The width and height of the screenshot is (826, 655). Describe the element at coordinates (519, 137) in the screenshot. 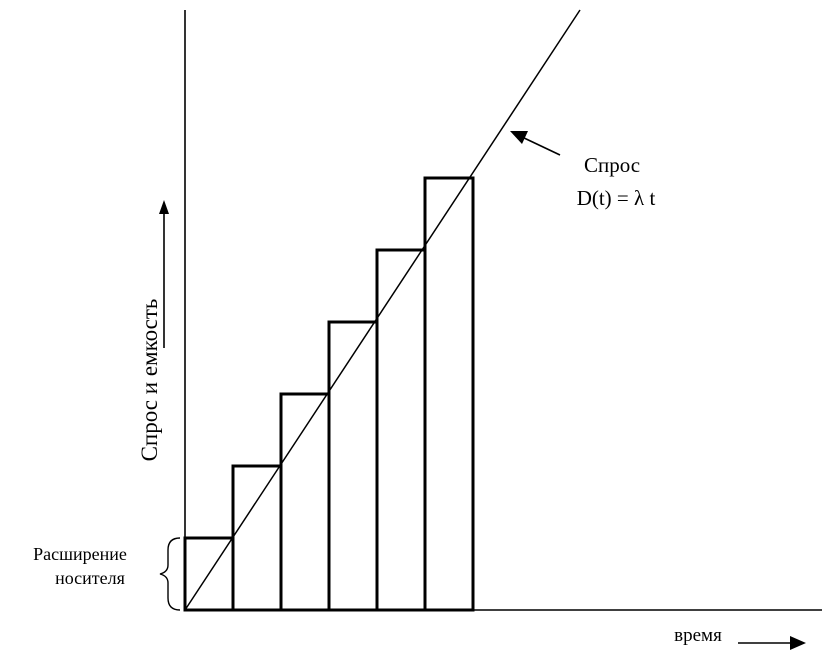

I see `demand-pointer-arrowhead` at that location.